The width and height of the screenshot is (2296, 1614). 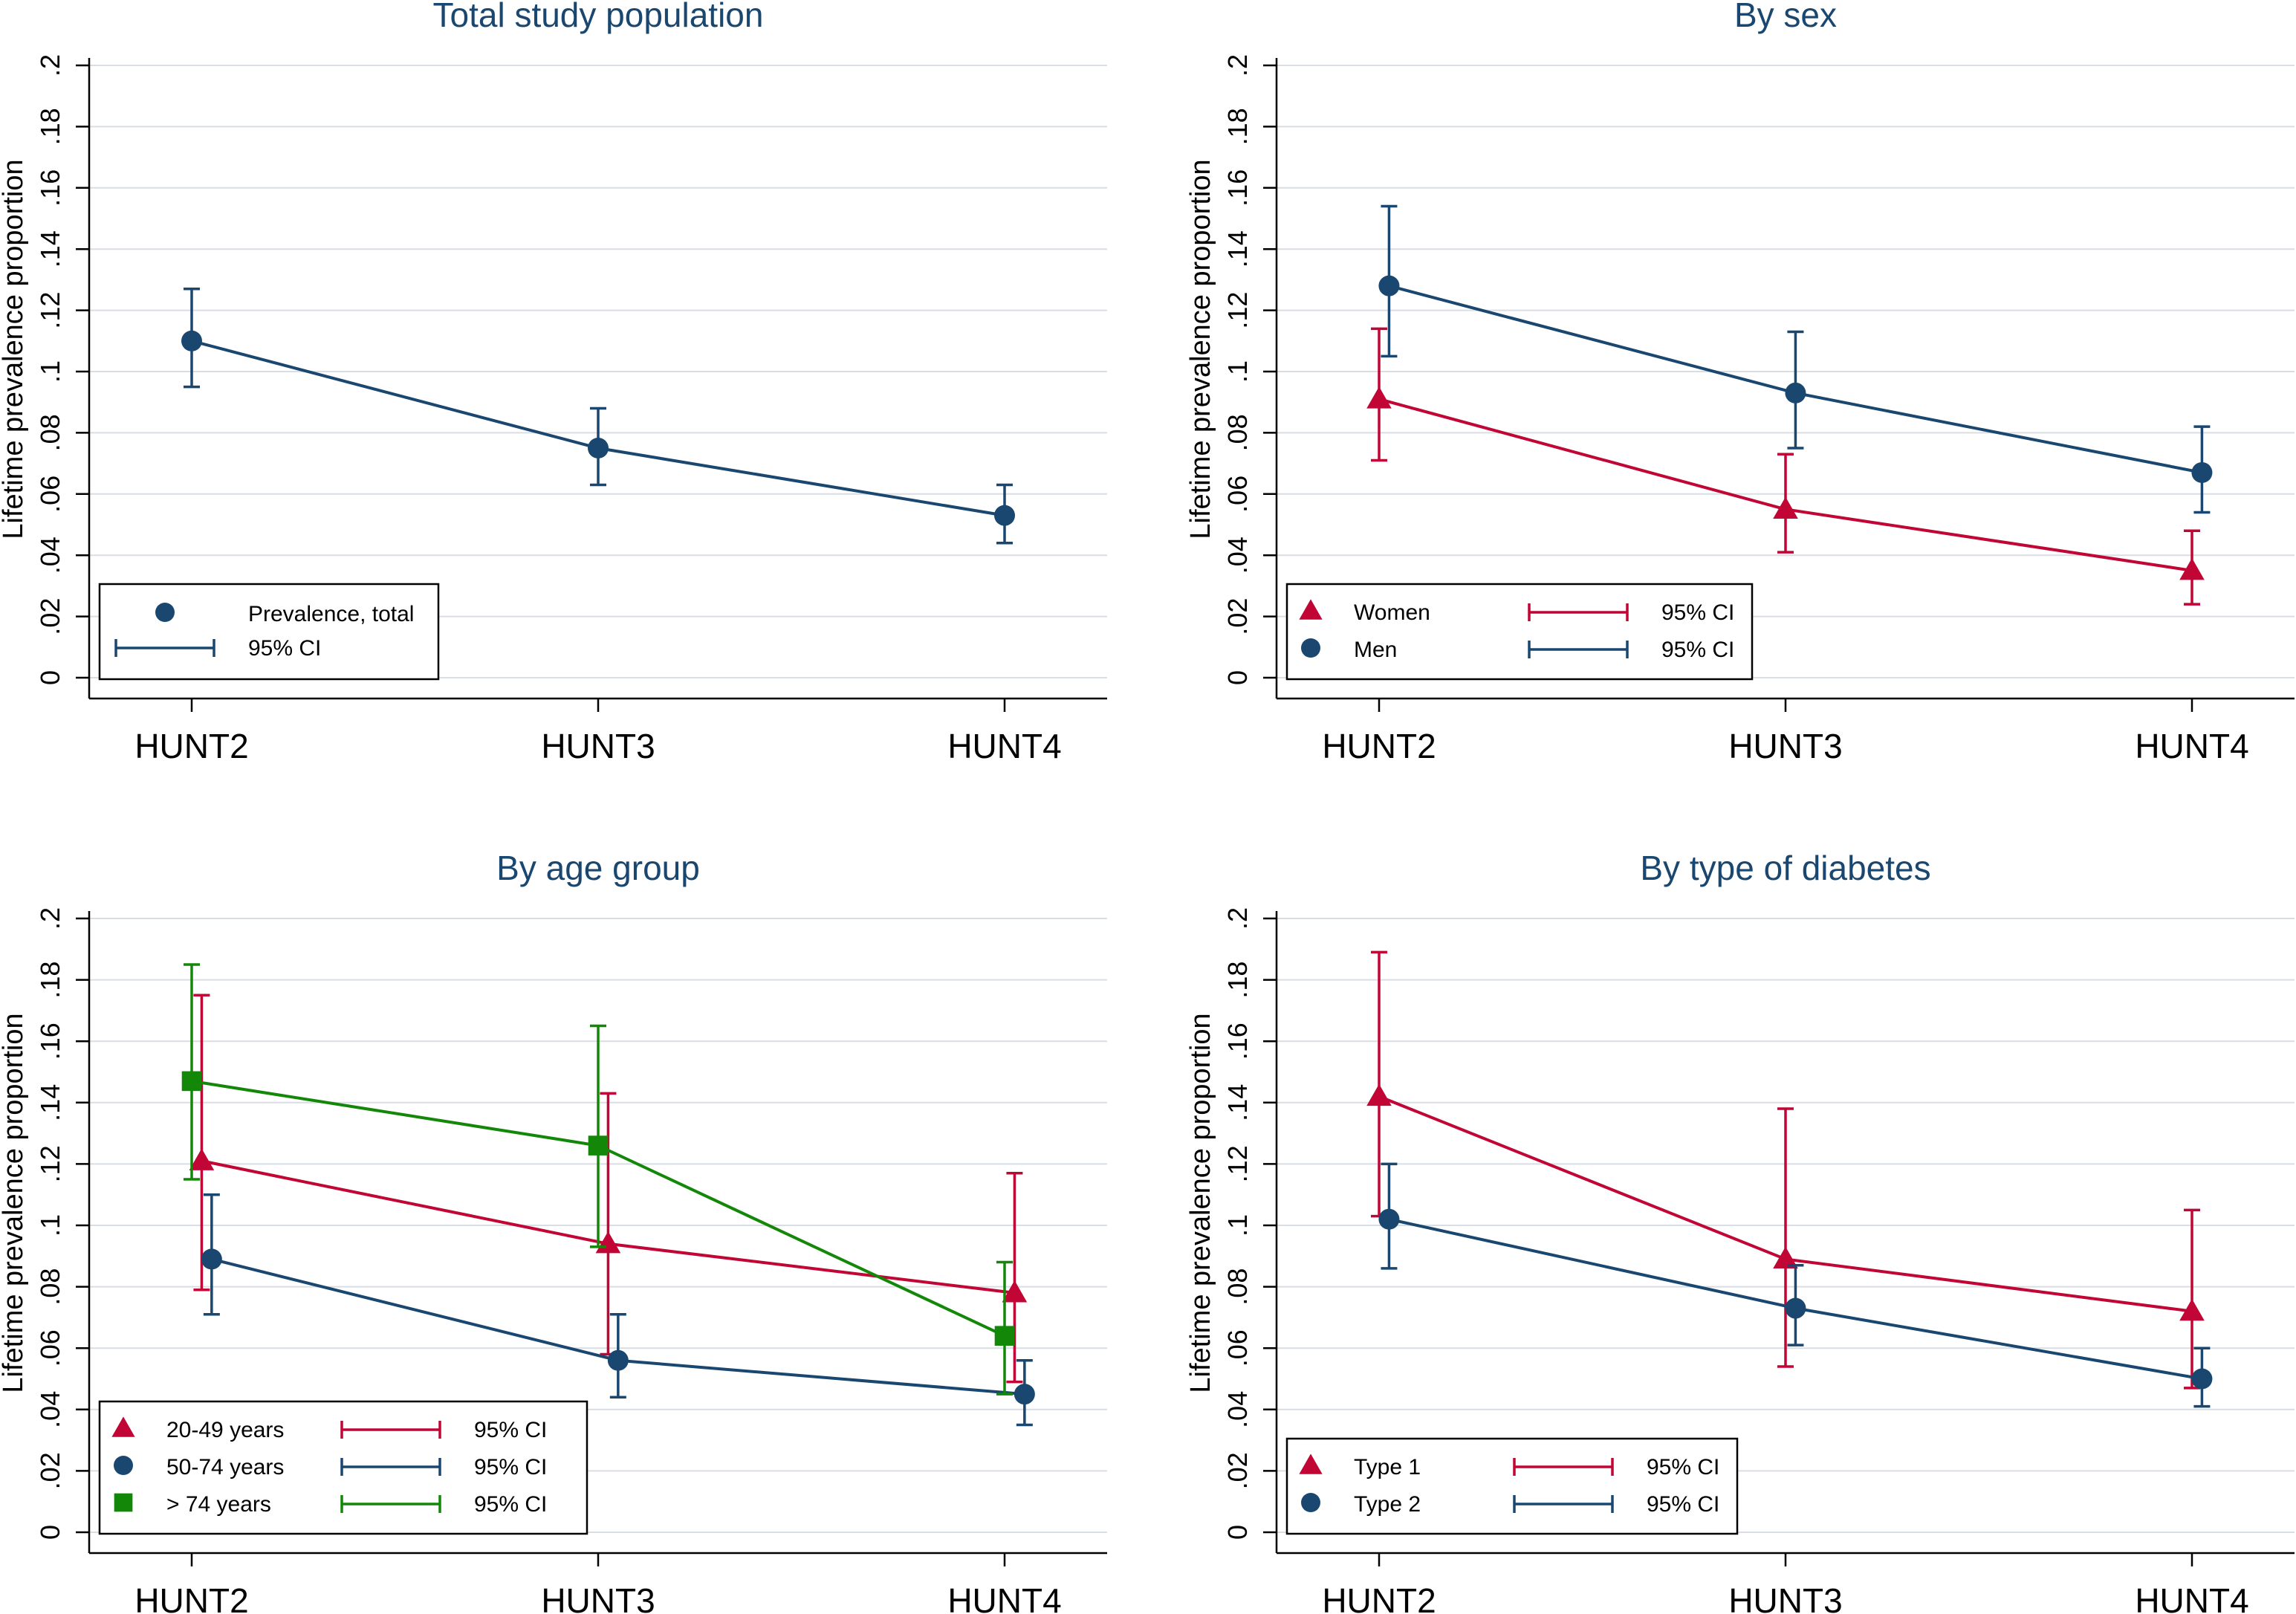 What do you see at coordinates (1387, 1467) in the screenshot?
I see `legend-label: Type 1` at bounding box center [1387, 1467].